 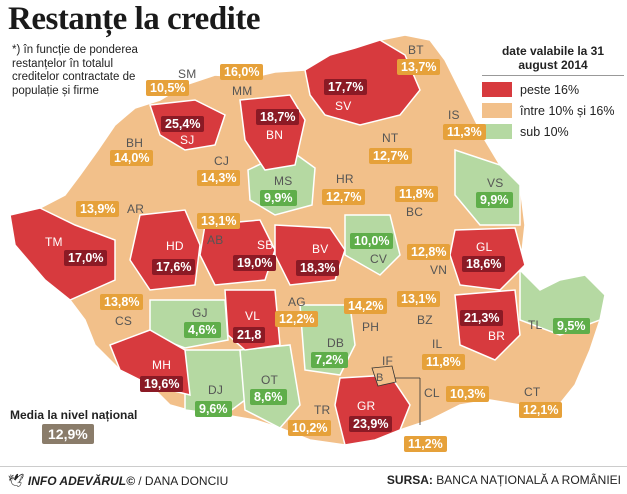 I want to click on bird-logo-icon: 🕊, so click(x=16, y=480).